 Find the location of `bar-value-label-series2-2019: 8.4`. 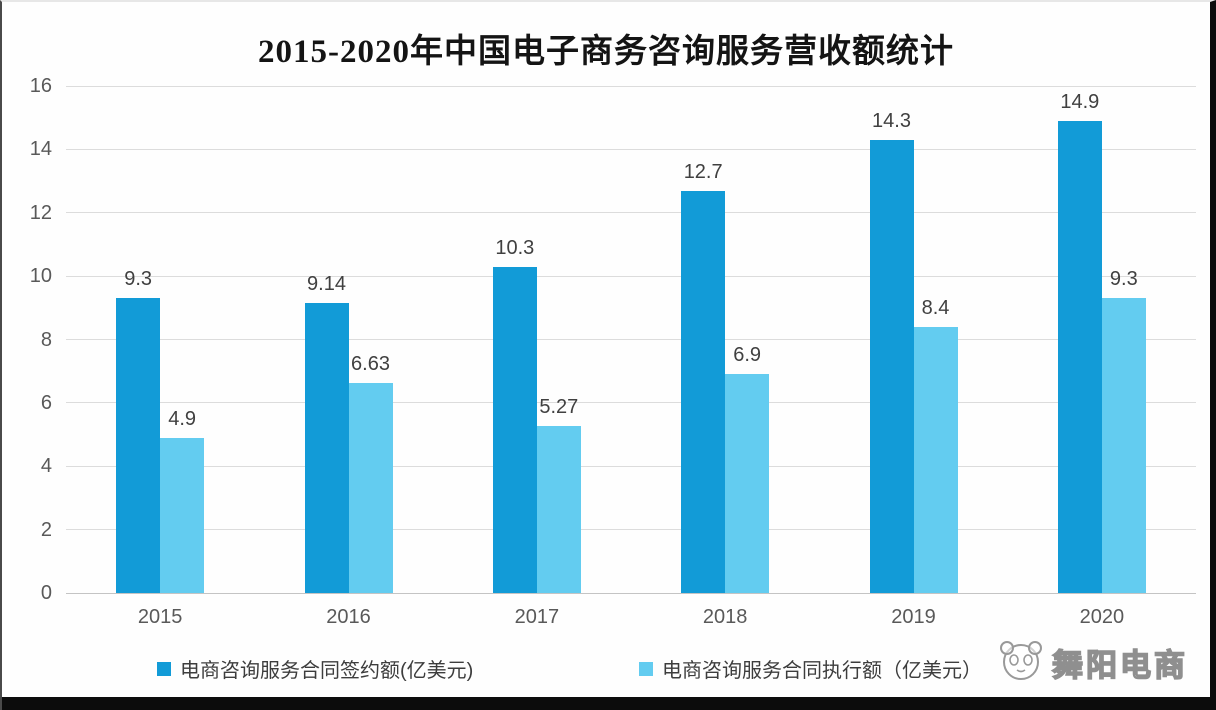

bar-value-label-series2-2019: 8.4 is located at coordinates (935, 308).